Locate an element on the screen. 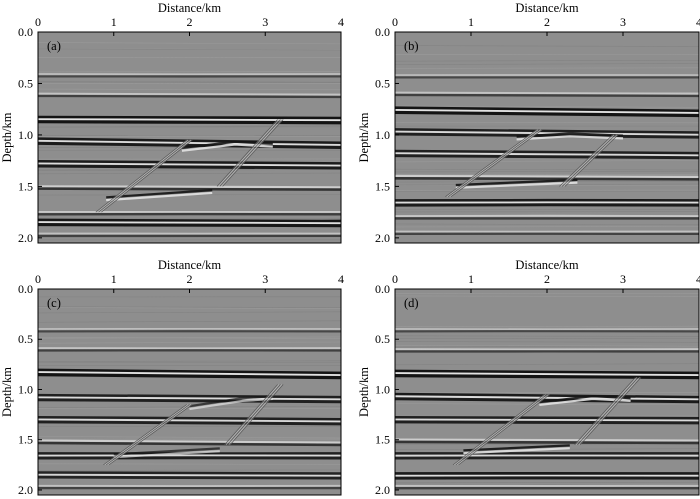 The width and height of the screenshot is (700, 499). panel-label: (a) is located at coordinates (54, 46).